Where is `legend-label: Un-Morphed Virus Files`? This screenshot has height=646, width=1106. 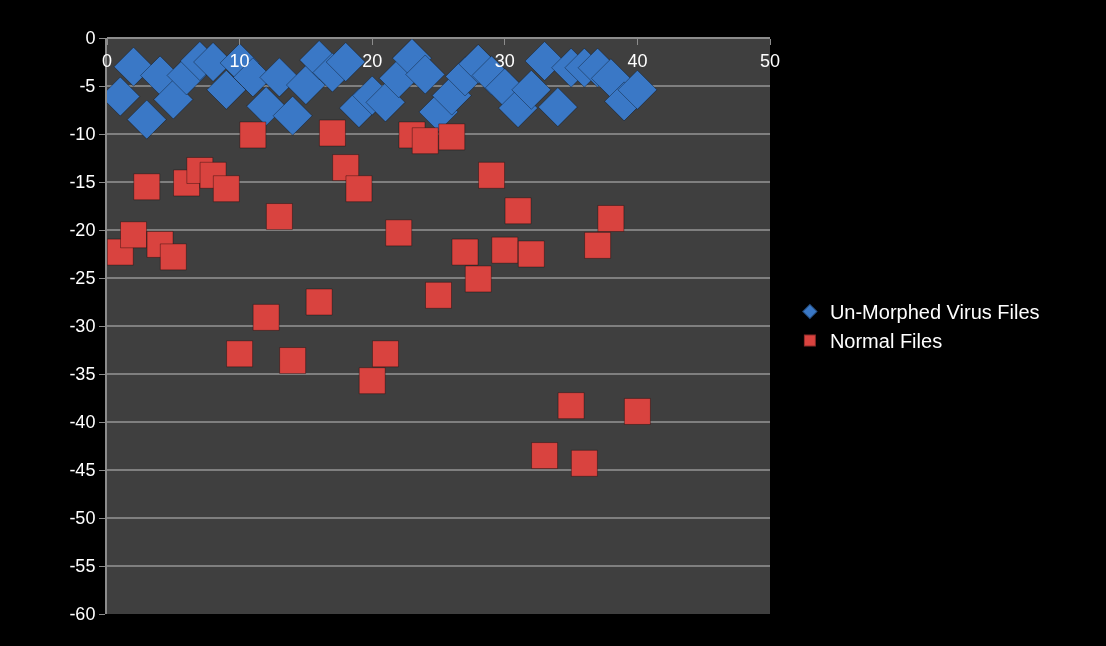 legend-label: Un-Morphed Virus Files is located at coordinates (934, 312).